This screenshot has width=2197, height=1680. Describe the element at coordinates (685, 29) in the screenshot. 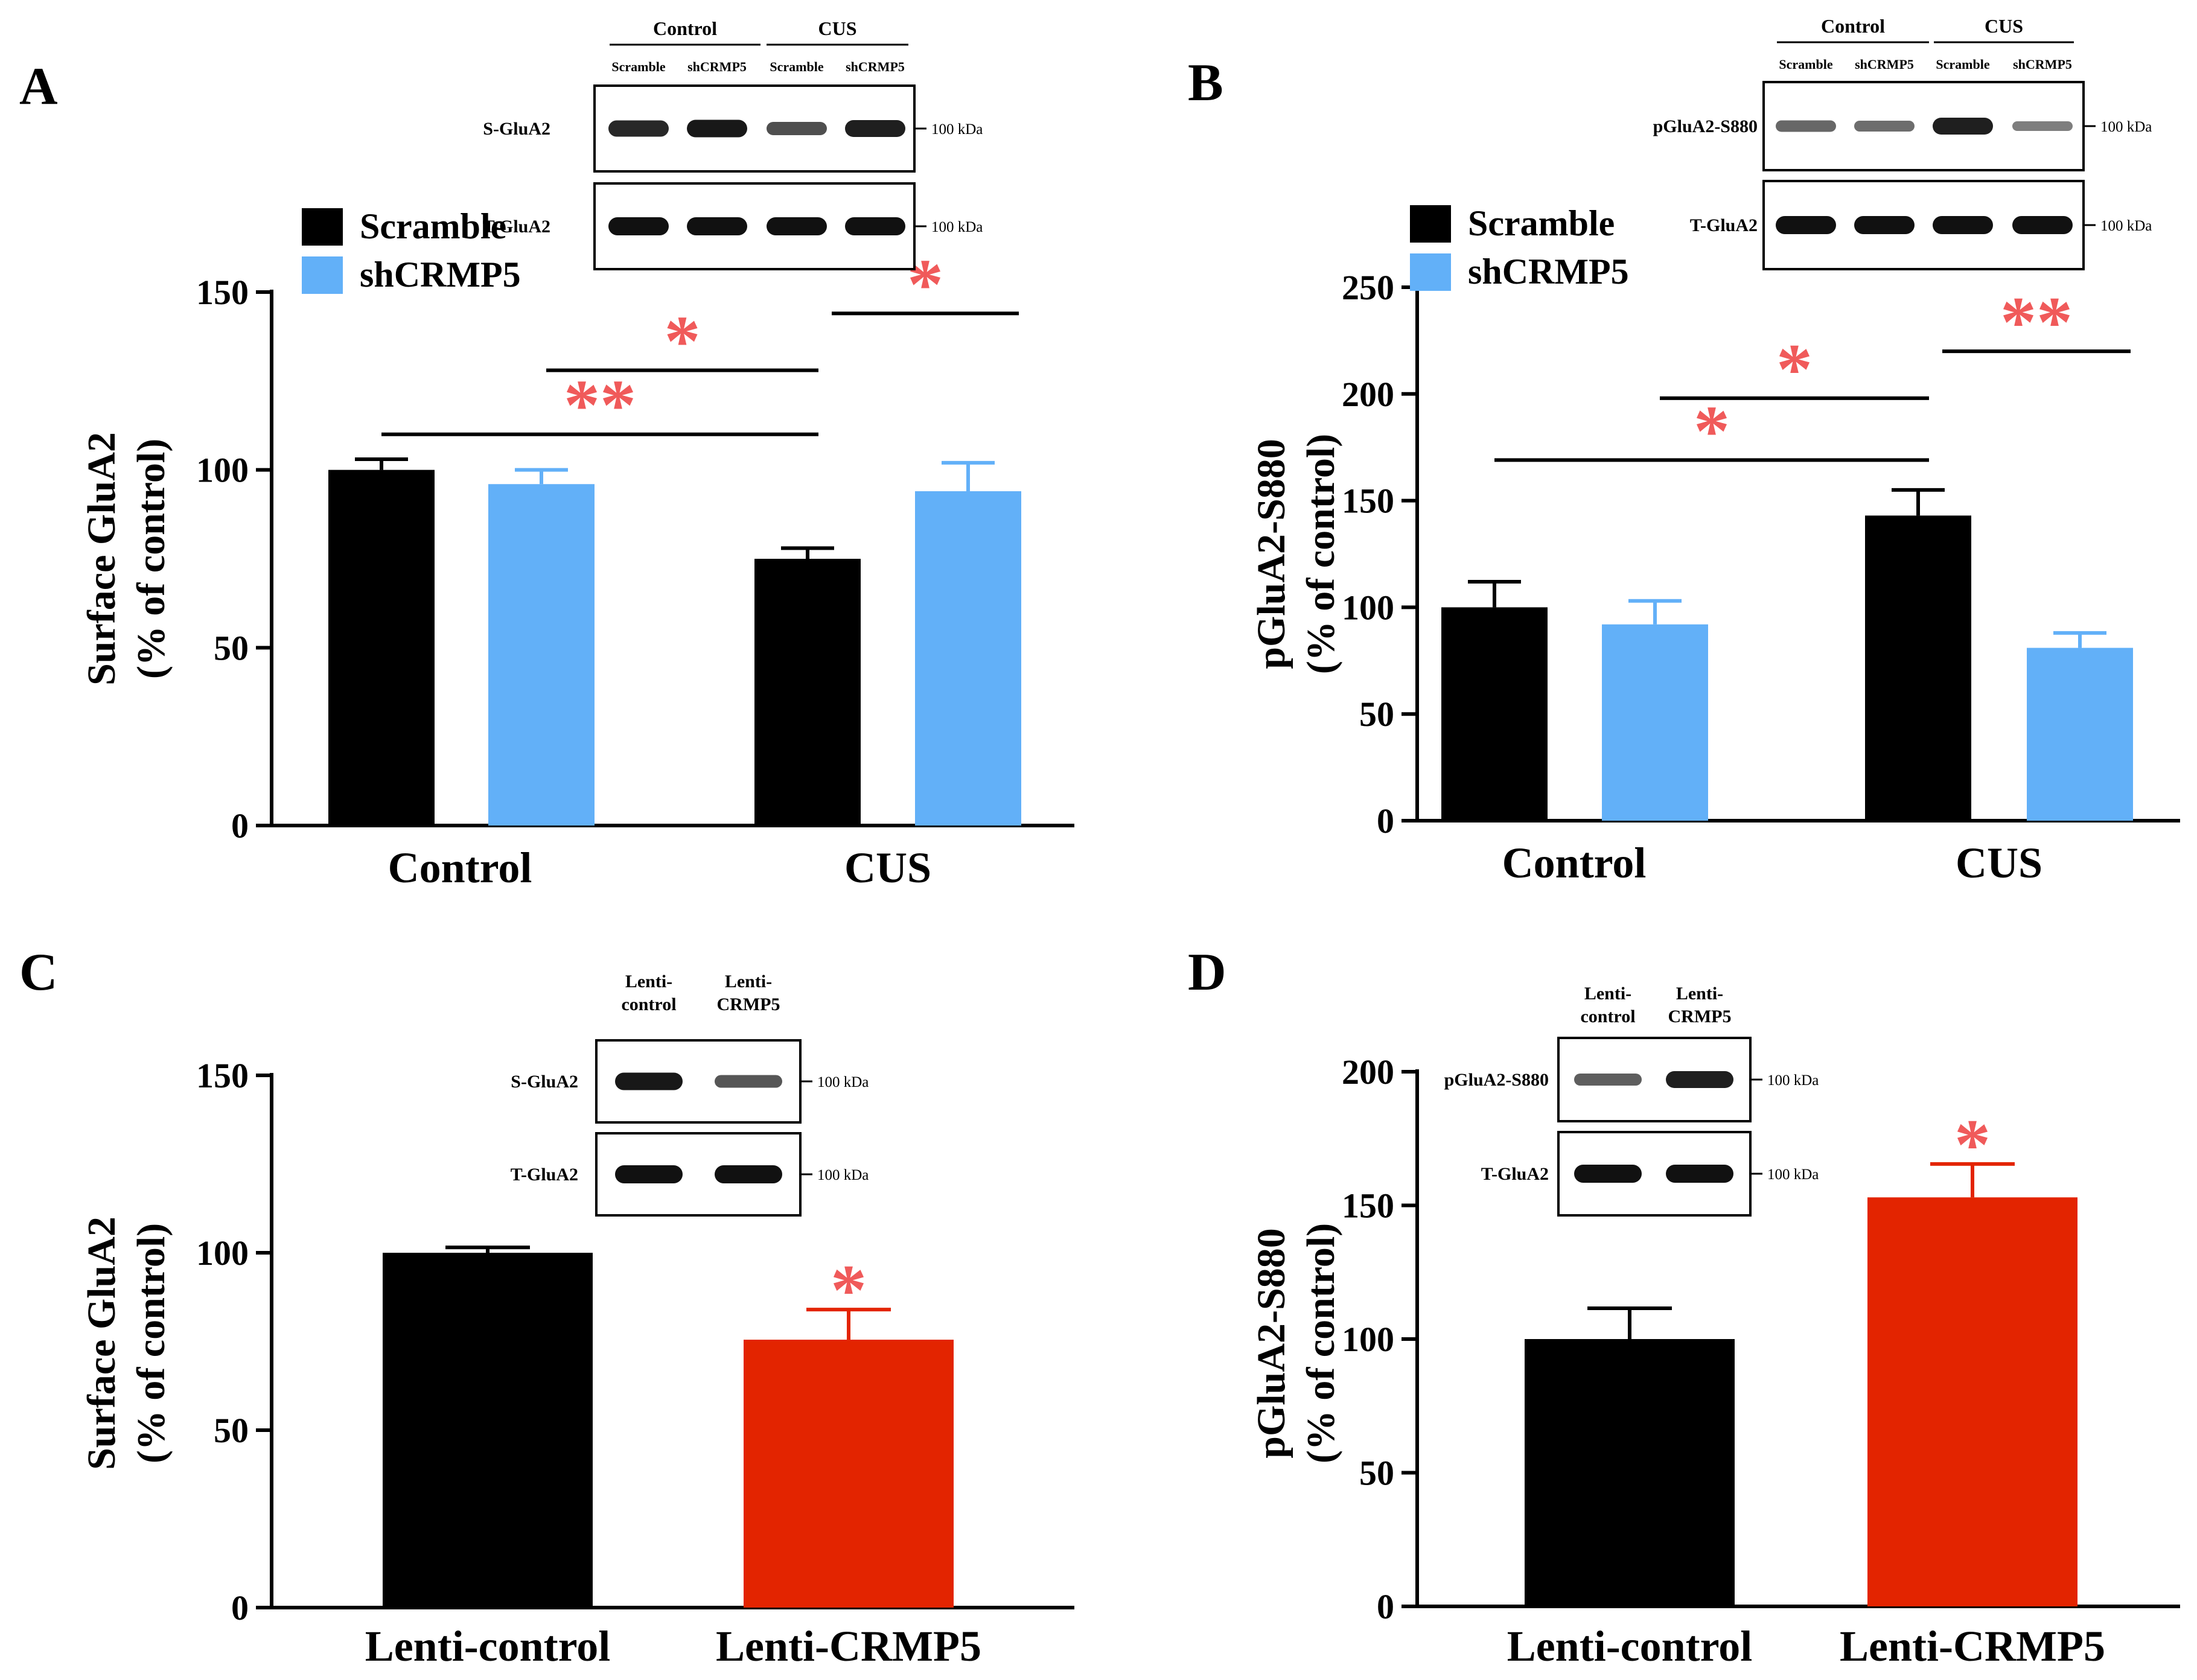

I see `blot-group-label: Control` at that location.